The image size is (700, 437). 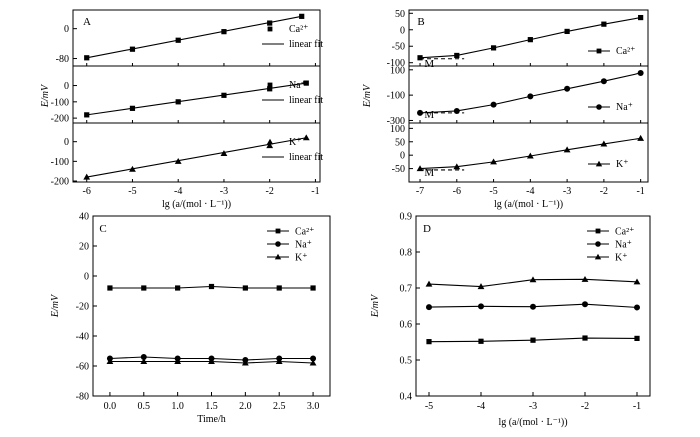 What do you see at coordinates (196, 204) in the screenshot?
I see `panel-A-x-axis-label: lg (a/(mol · L⁻¹))` at bounding box center [196, 204].